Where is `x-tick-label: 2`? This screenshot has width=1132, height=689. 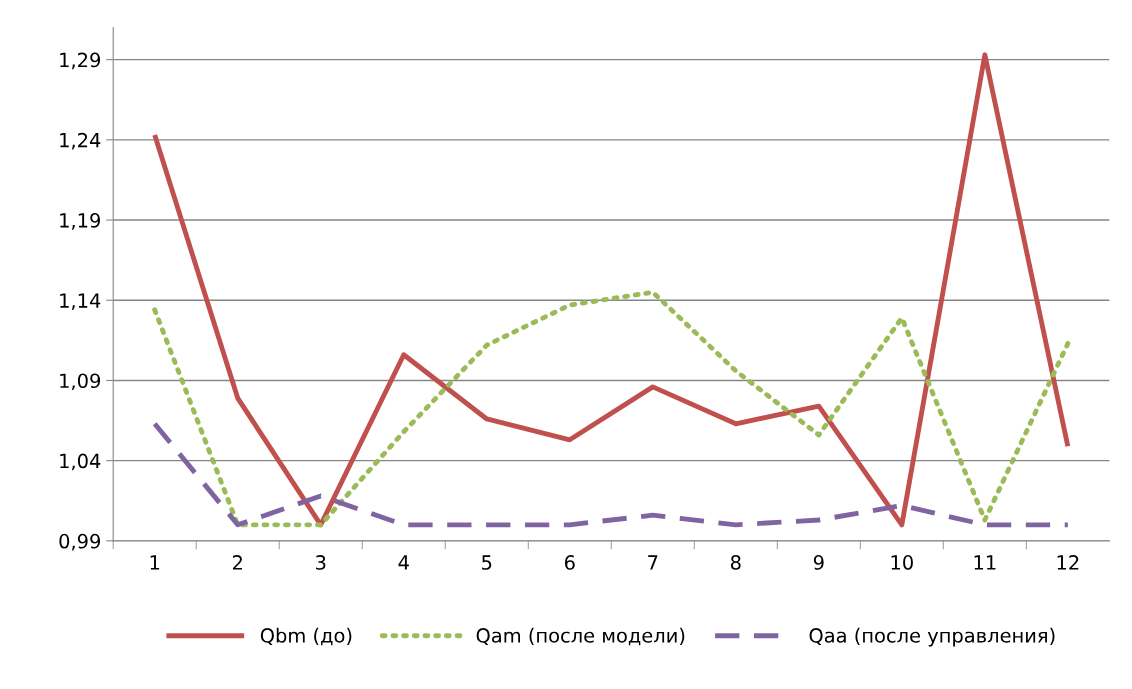 x-tick-label: 2 is located at coordinates (237, 562).